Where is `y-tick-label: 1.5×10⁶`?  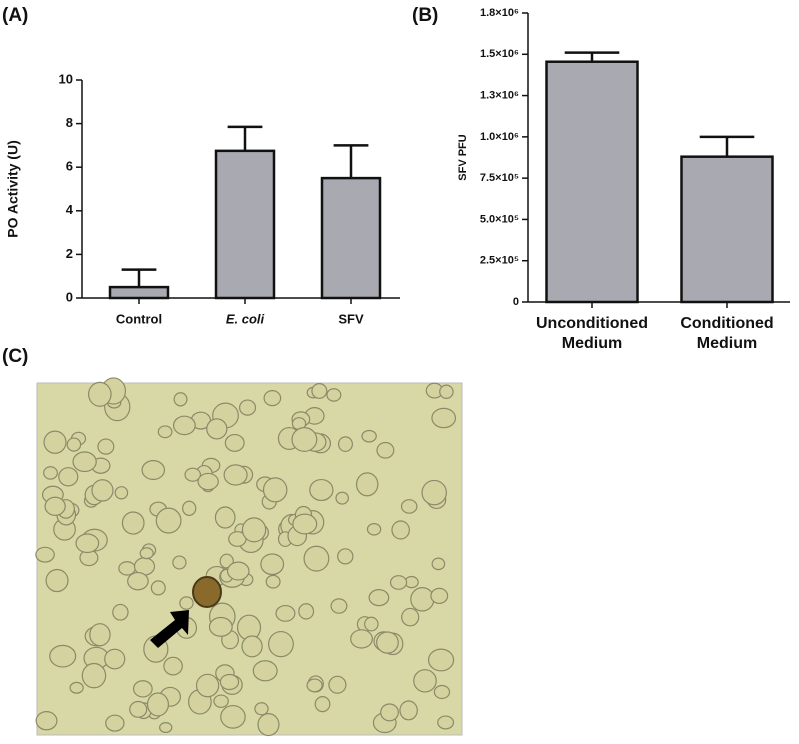
y-tick-label: 1.5×10⁶ is located at coordinates (499, 54).